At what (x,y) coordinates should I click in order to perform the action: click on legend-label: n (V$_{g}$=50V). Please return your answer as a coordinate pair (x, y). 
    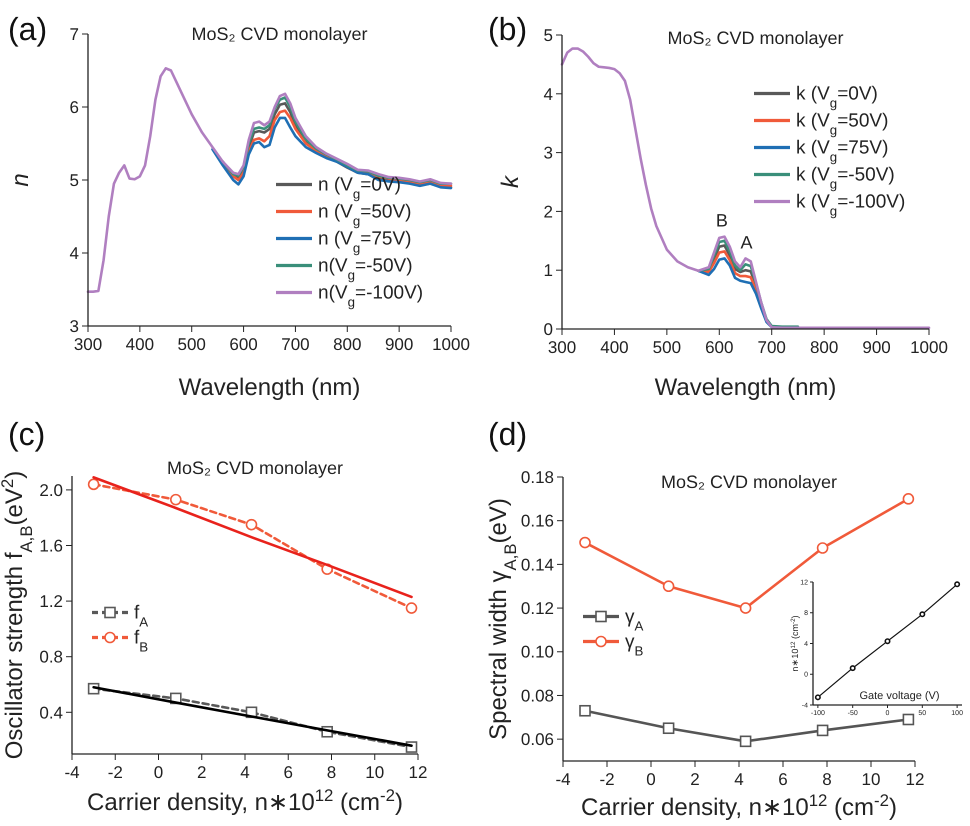
    Looking at the image, I should click on (365, 214).